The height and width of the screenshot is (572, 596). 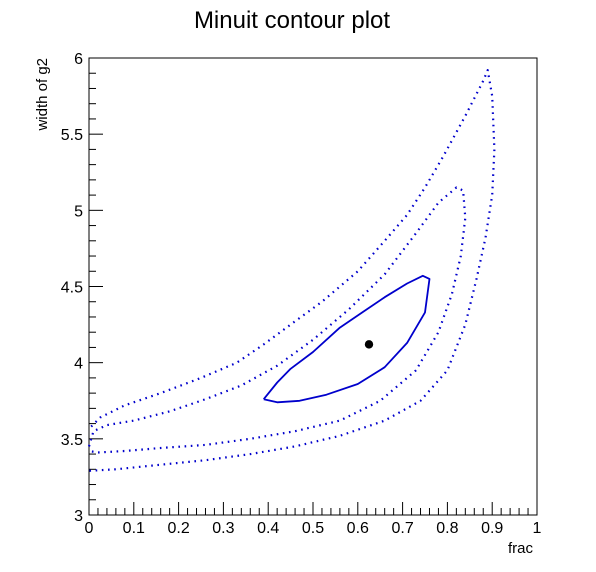 What do you see at coordinates (42, 95) in the screenshot?
I see `y-axis-label: width of g2` at bounding box center [42, 95].